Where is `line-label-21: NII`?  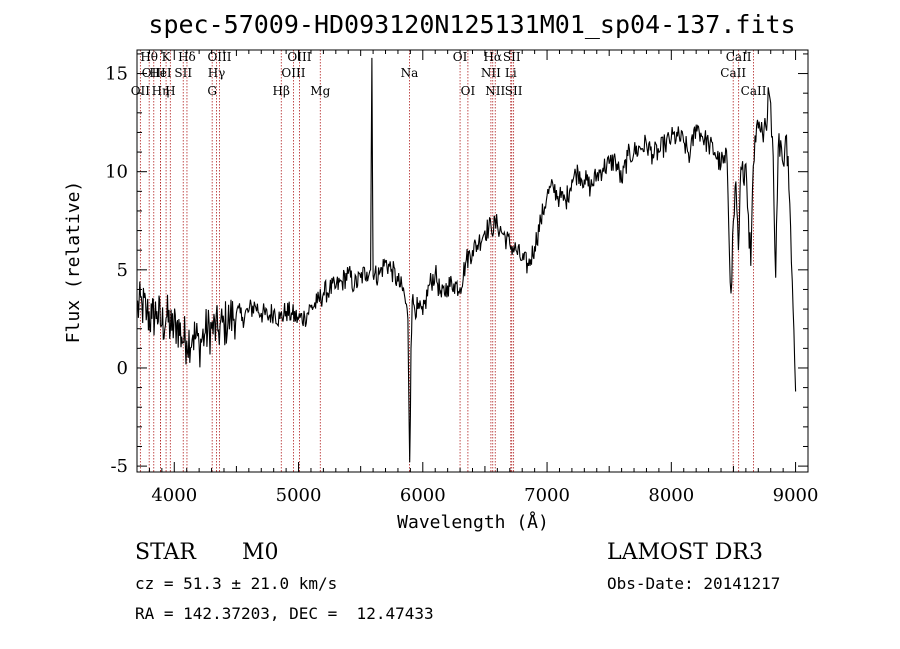 line-label-21: NII is located at coordinates (495, 91).